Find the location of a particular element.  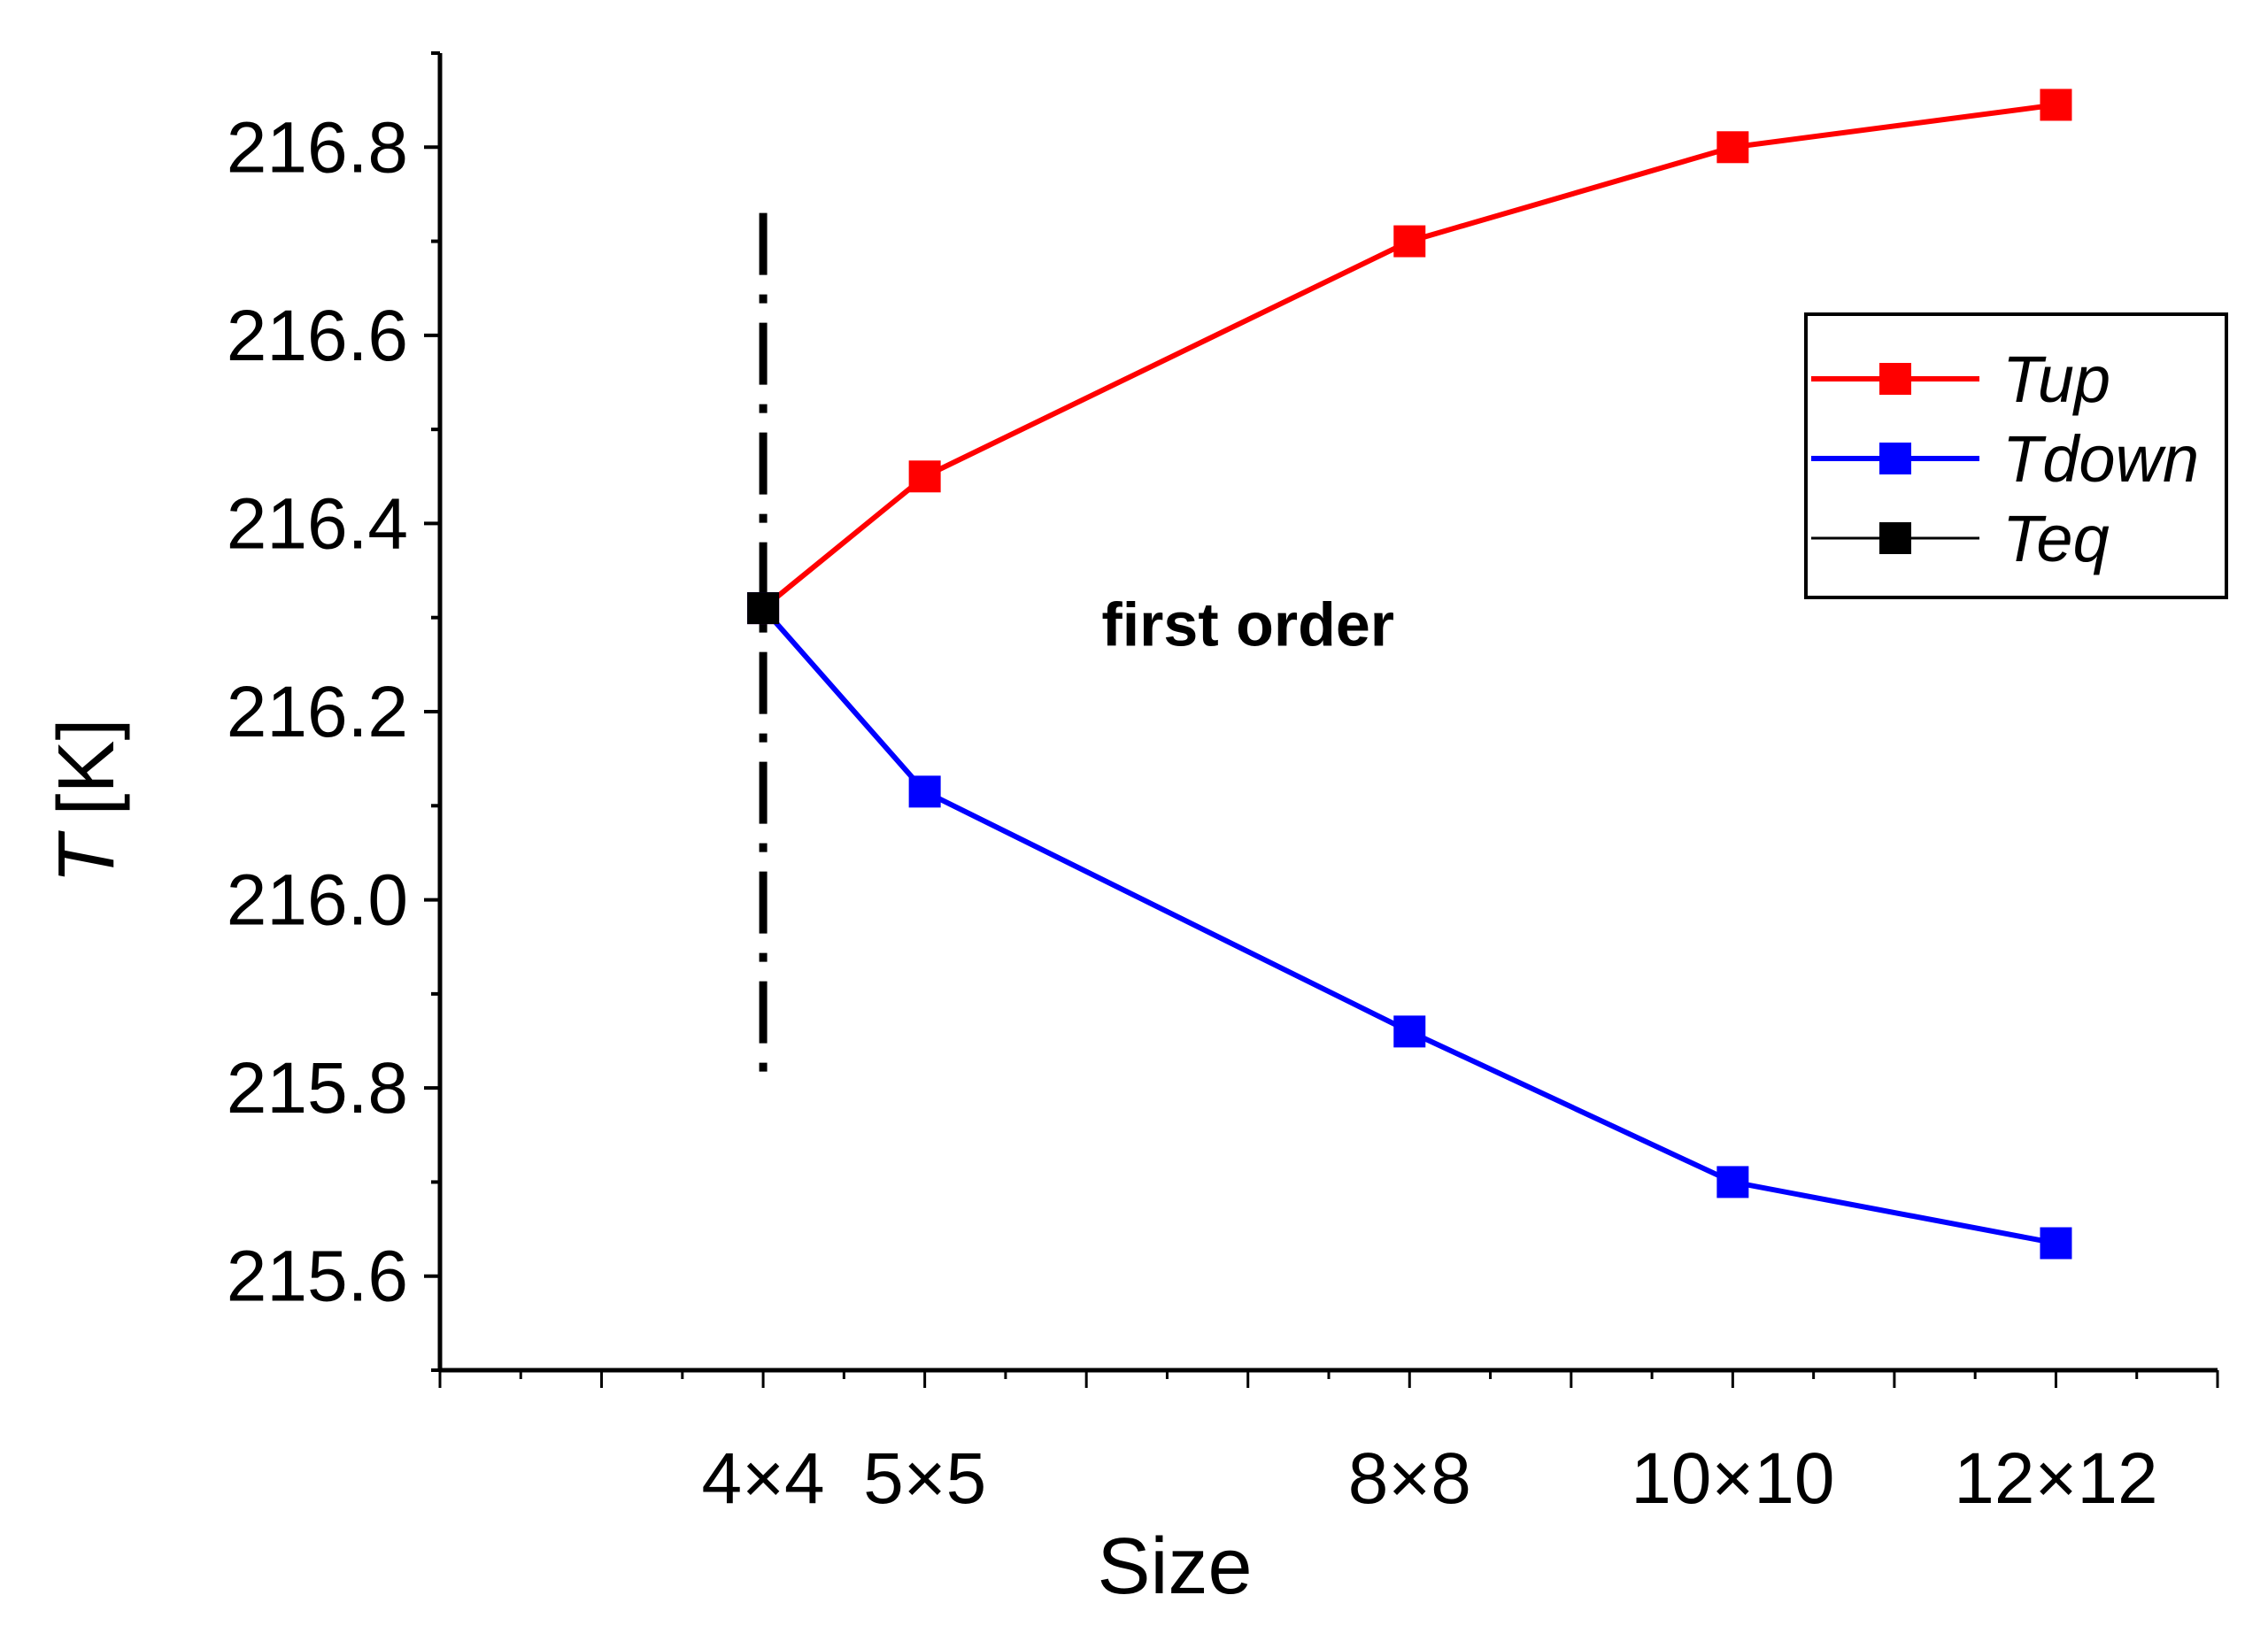

y-tick-label: 215.8 is located at coordinates (317, 1088).